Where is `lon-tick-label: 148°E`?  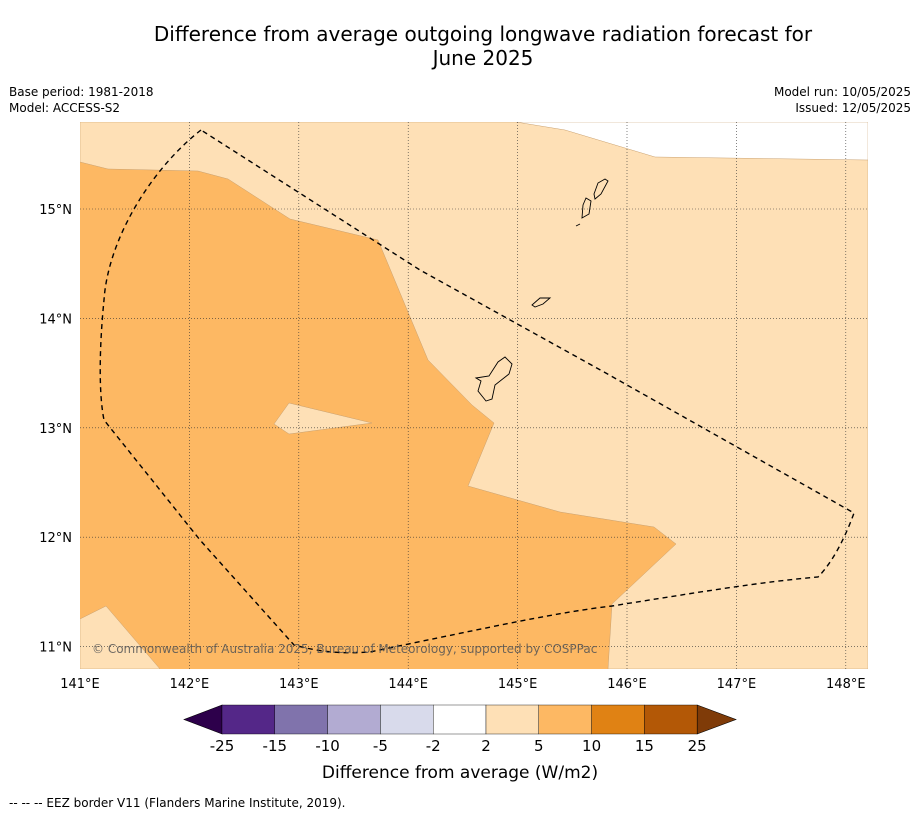 lon-tick-label: 148°E is located at coordinates (846, 684).